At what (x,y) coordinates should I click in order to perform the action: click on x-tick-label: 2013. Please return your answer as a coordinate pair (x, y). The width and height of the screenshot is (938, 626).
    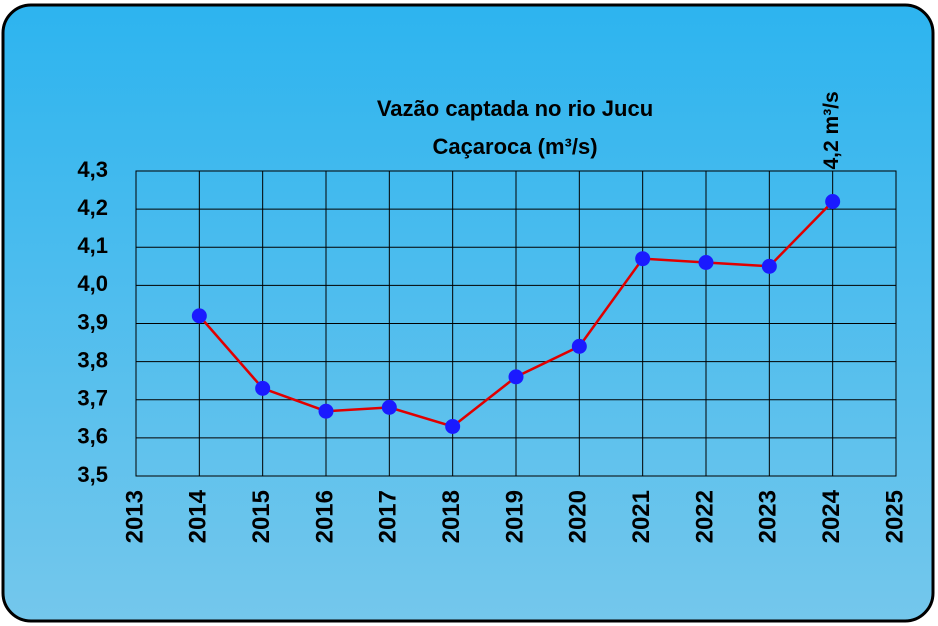
    Looking at the image, I should click on (134, 516).